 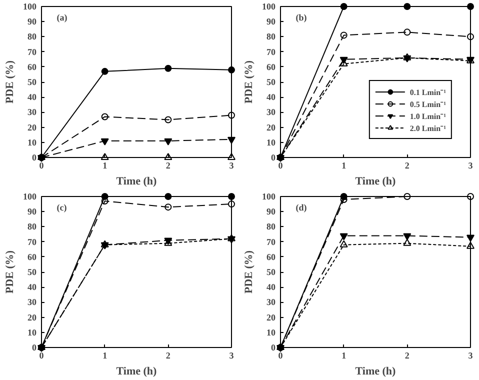 What do you see at coordinates (301, 207) in the screenshot?
I see `annotation: (d)` at bounding box center [301, 207].